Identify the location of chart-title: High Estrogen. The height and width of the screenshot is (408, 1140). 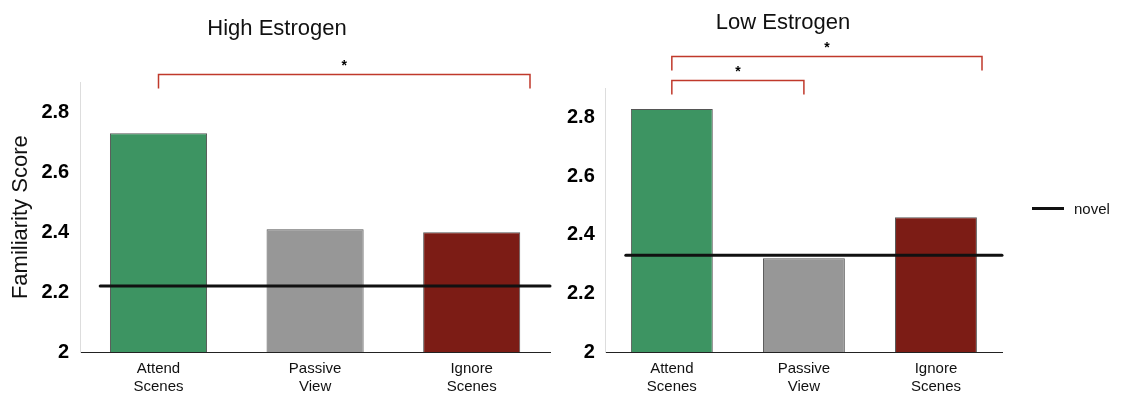
(277, 28).